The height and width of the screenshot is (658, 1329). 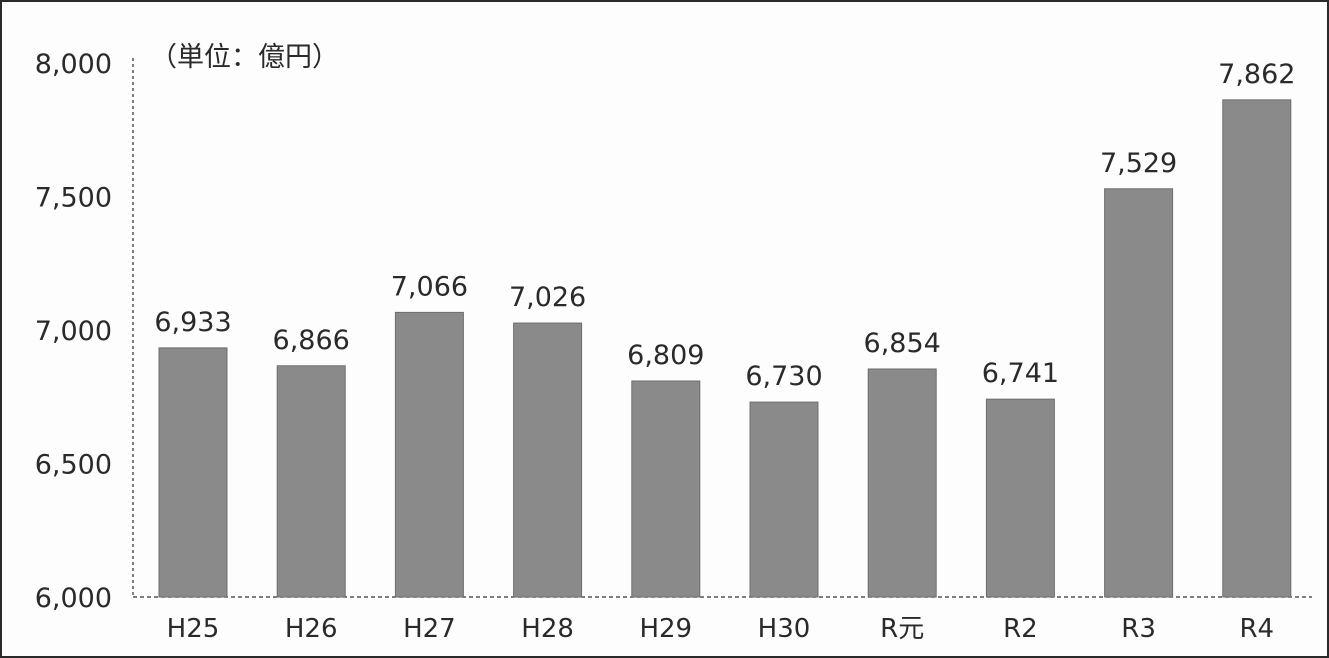 What do you see at coordinates (192, 322) in the screenshot?
I see `data-label: 6,933` at bounding box center [192, 322].